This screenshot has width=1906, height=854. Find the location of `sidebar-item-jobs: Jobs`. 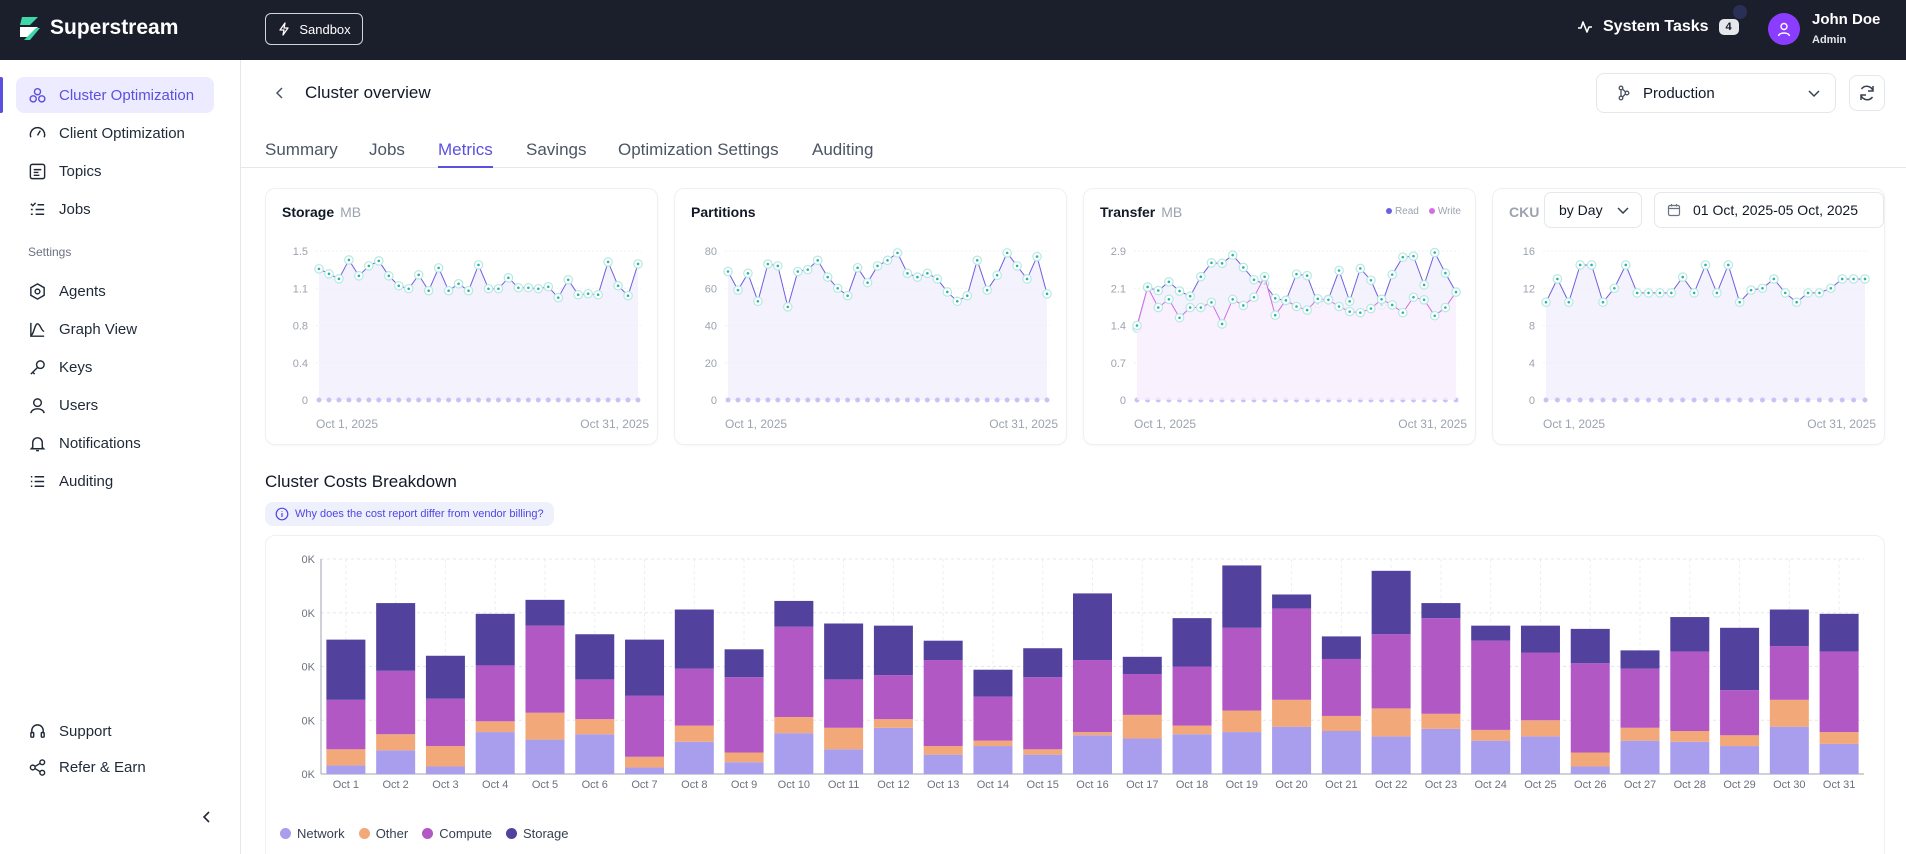

sidebar-item-jobs: Jobs is located at coordinates (115, 209).